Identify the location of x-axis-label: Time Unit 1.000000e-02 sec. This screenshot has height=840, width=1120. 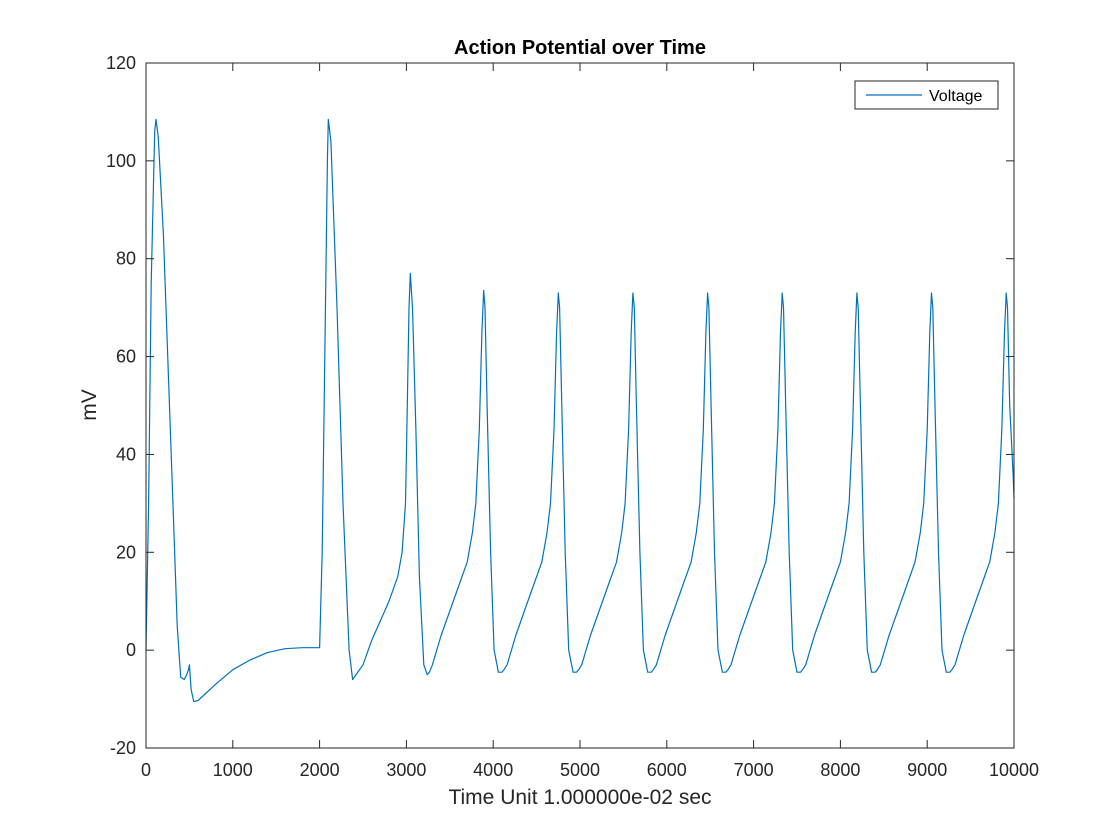
(579, 797).